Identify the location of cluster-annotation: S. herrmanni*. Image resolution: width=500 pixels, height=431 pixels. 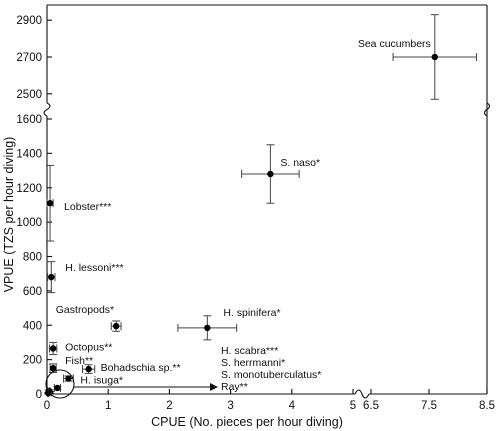
(253, 363).